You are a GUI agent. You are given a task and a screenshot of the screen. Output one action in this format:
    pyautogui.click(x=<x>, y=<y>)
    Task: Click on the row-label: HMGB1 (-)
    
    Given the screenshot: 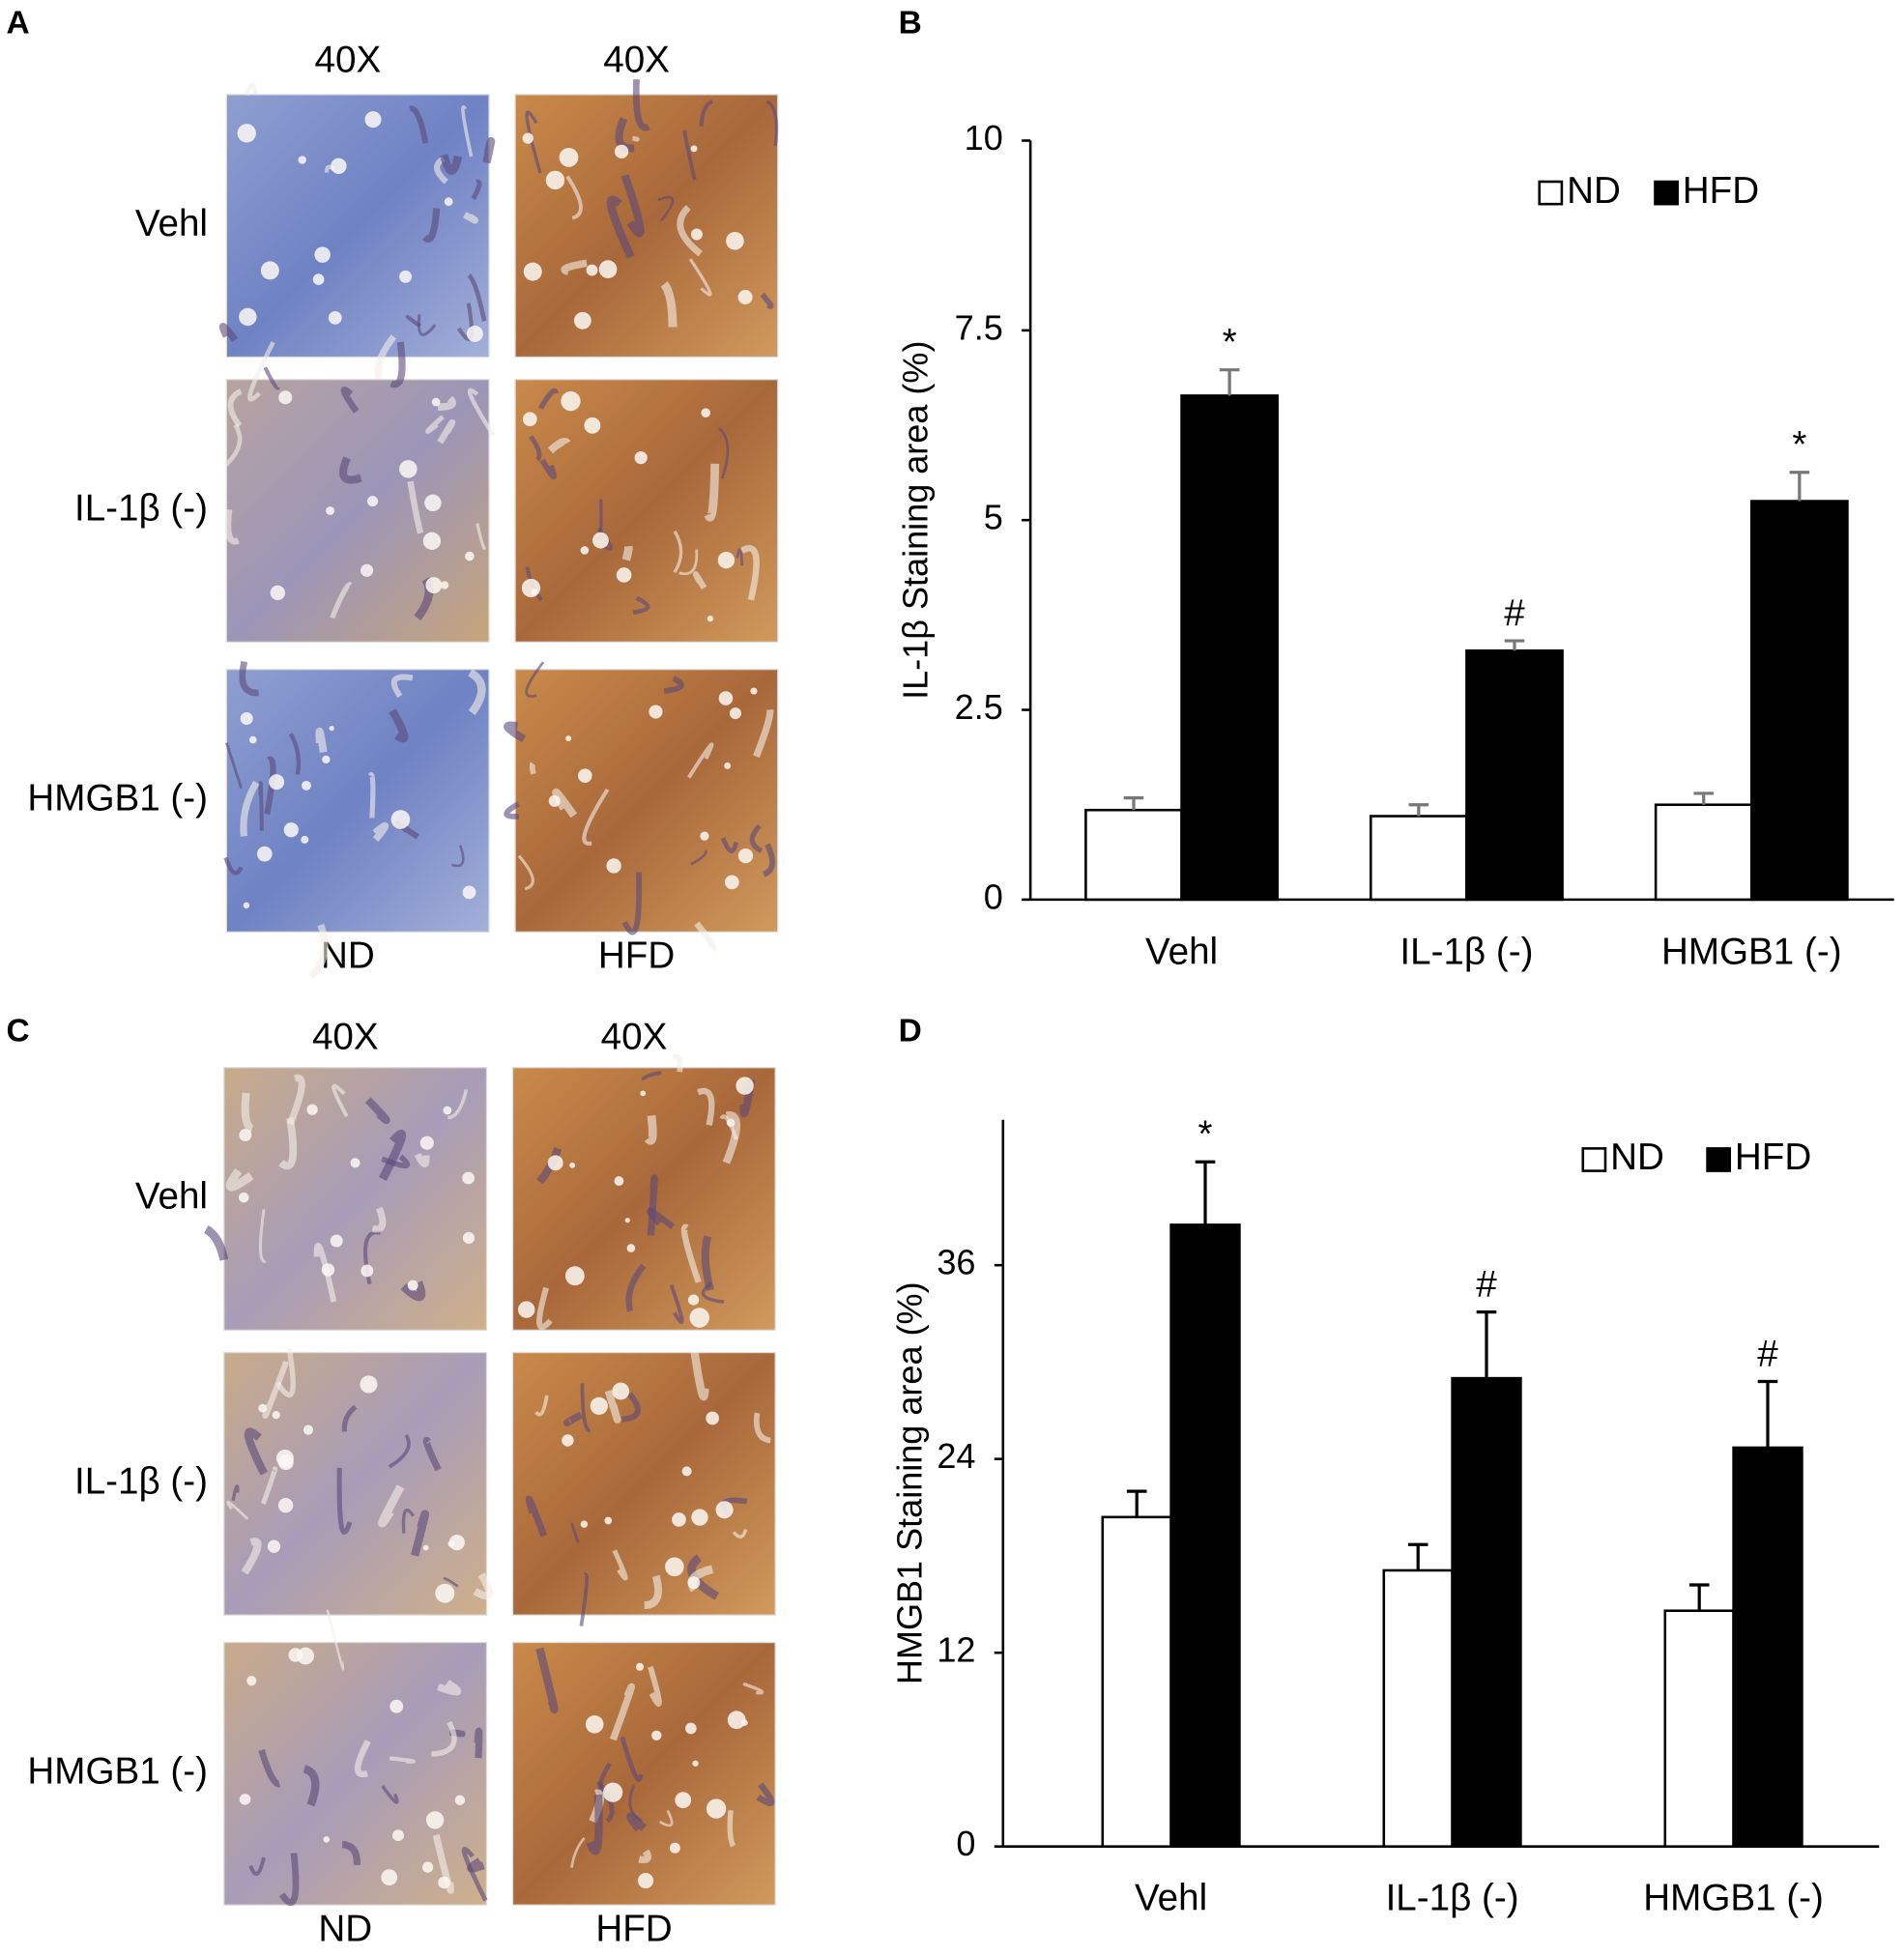 What is the action you would take?
    pyautogui.click(x=118, y=1772)
    